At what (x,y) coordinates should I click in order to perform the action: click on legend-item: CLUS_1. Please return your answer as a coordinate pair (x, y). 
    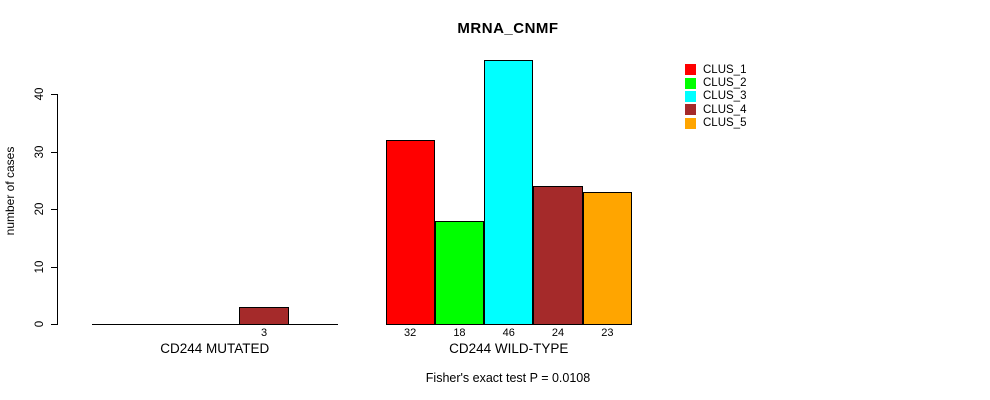
    Looking at the image, I should click on (715, 69).